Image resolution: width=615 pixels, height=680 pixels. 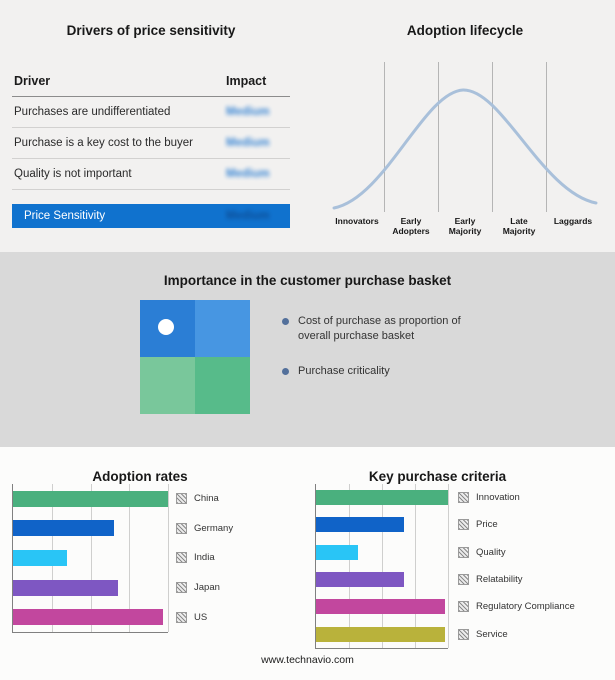 What do you see at coordinates (32, 81) in the screenshot?
I see `column-header-driver: Driver` at bounding box center [32, 81].